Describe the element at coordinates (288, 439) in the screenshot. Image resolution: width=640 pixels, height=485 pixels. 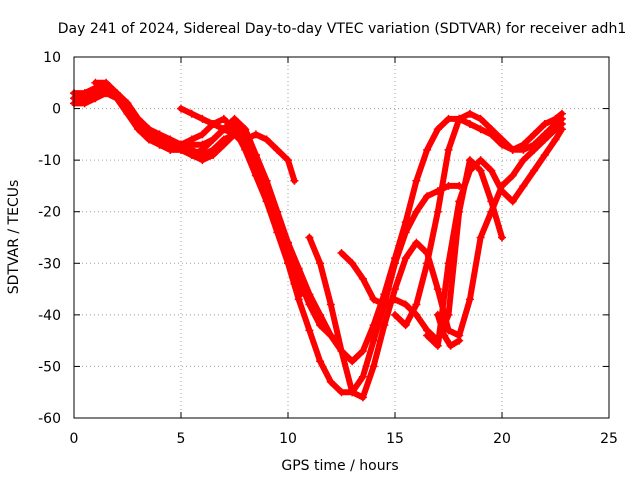
I see `x-tick-label: 10` at that location.